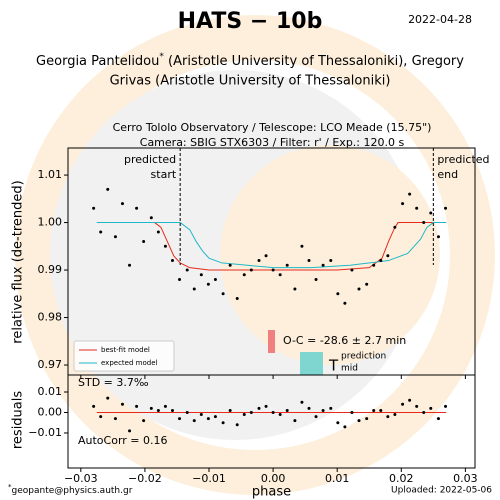  What do you see at coordinates (145, 478) in the screenshot?
I see `x-tick-label: −0.02` at bounding box center [145, 478].